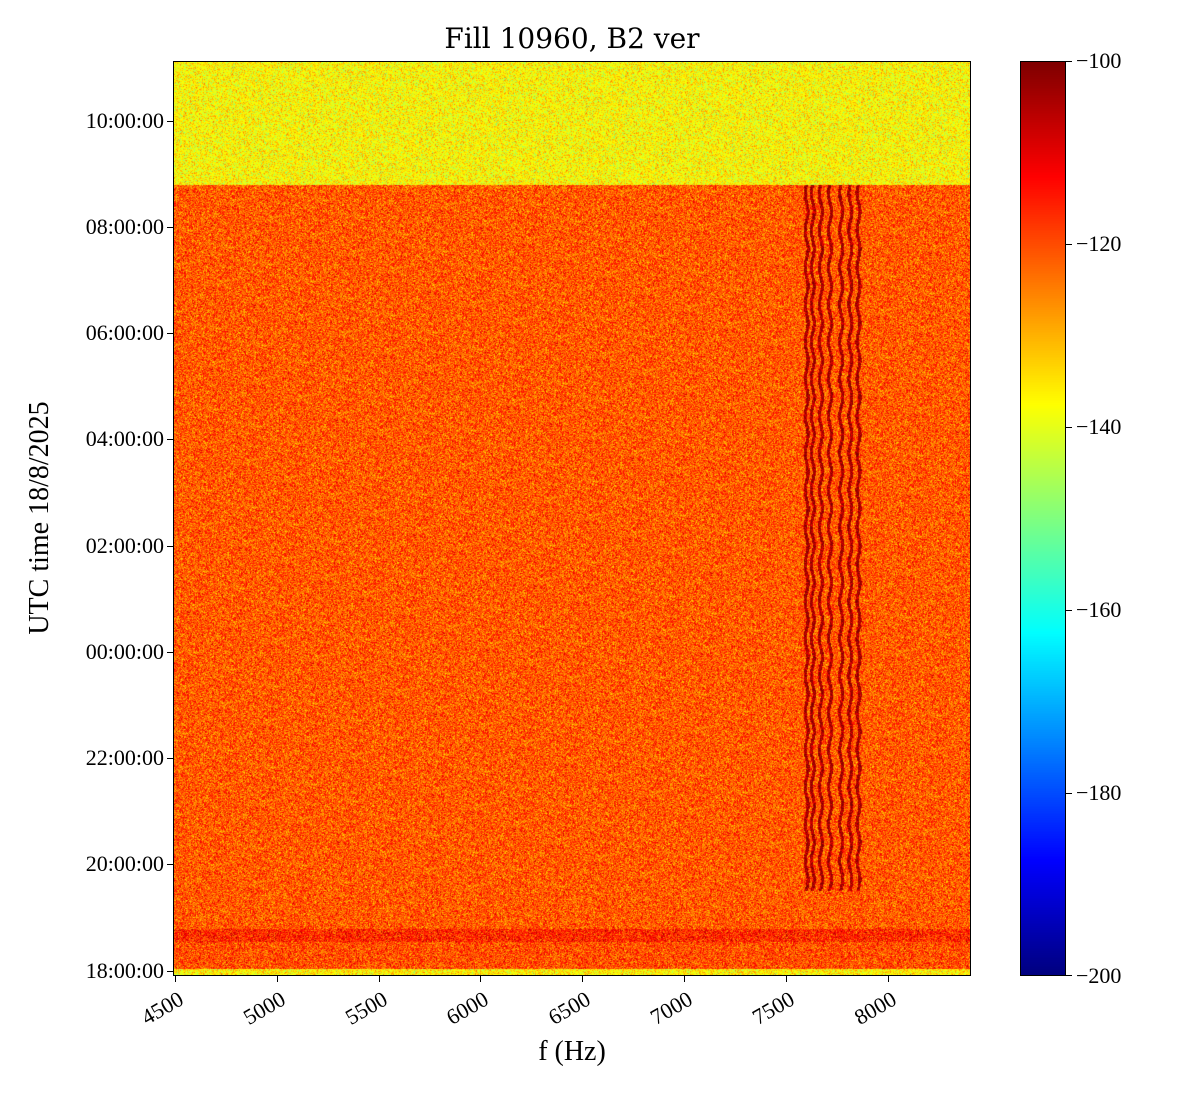  I want to click on x-tick-label: 6500, so click(569, 1008).